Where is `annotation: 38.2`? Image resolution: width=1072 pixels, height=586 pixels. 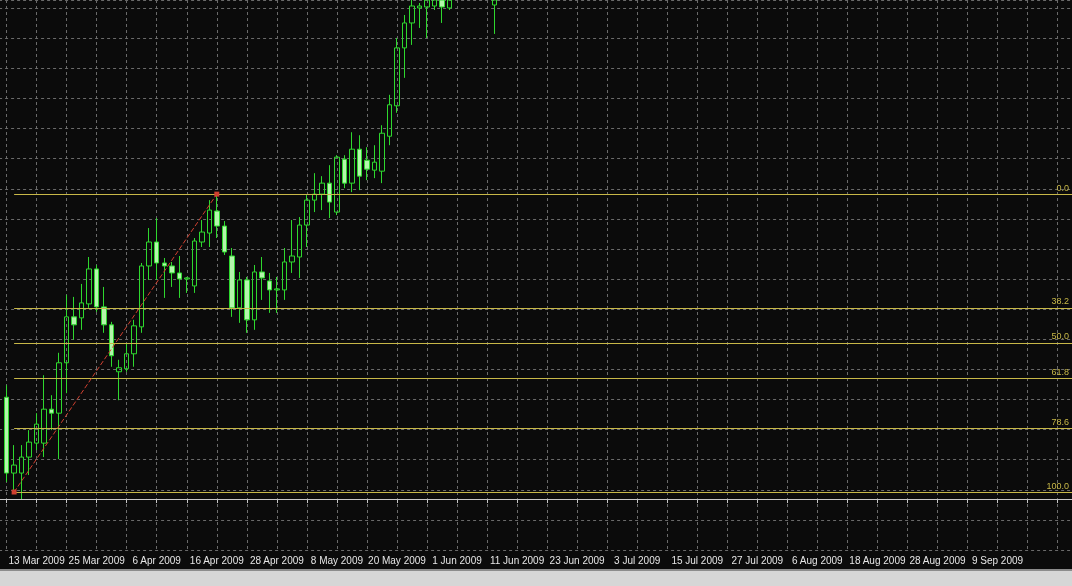 annotation: 38.2 is located at coordinates (1060, 301).